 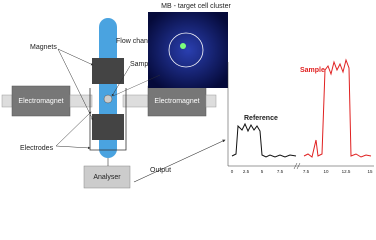 I want to click on pole-right, so click(x=211, y=101).